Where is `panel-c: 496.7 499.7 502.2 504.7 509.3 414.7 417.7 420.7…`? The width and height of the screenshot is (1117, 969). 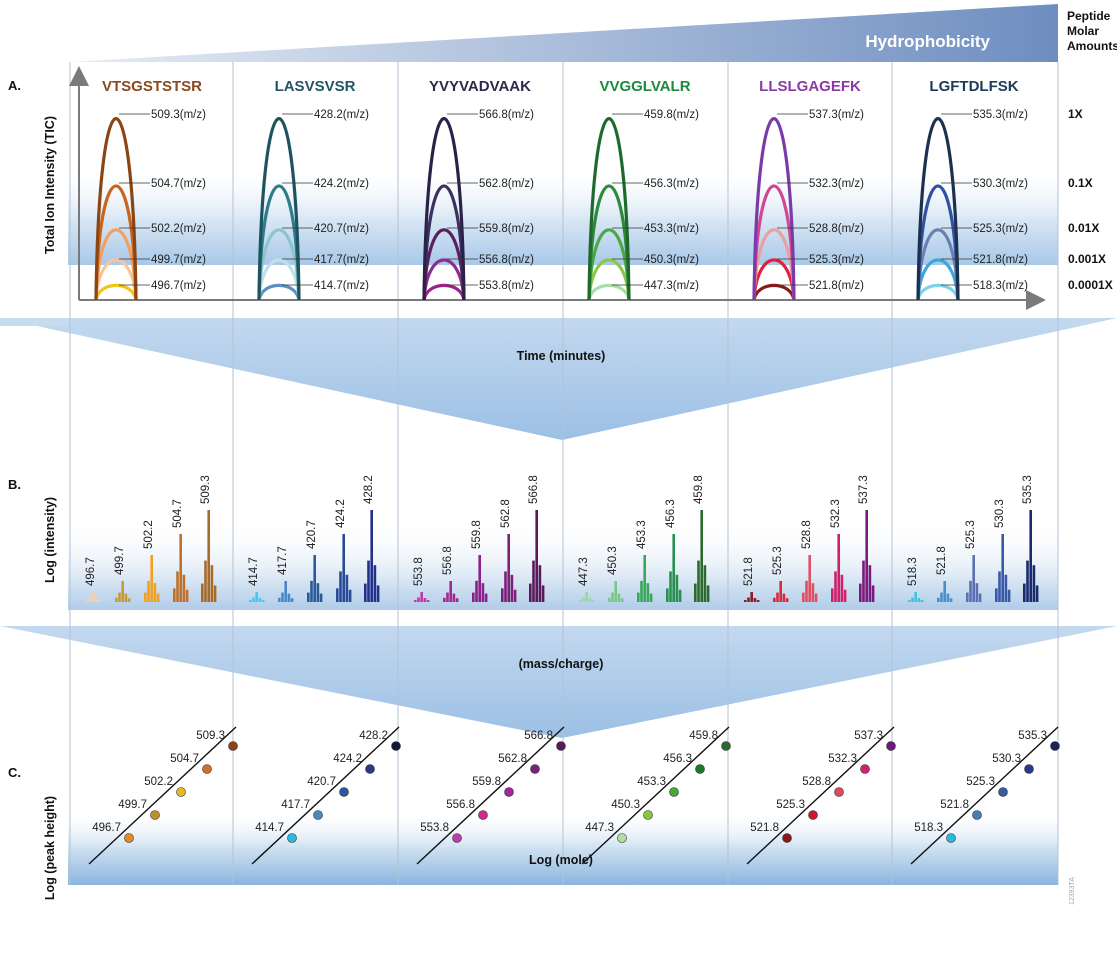
panel-c: 496.7 499.7 502.2 504.7 509.3 414.7 417.7 420.7… is located at coordinates (574, 795).